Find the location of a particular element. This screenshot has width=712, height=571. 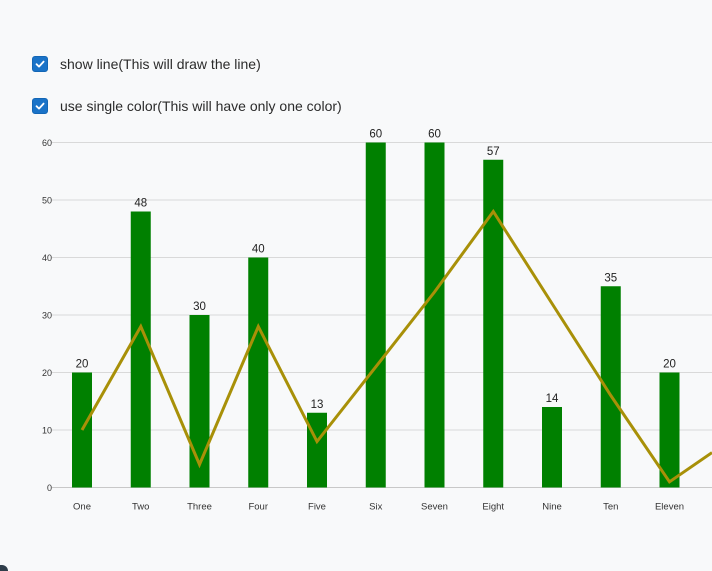

corner-handle is located at coordinates (4, 568).